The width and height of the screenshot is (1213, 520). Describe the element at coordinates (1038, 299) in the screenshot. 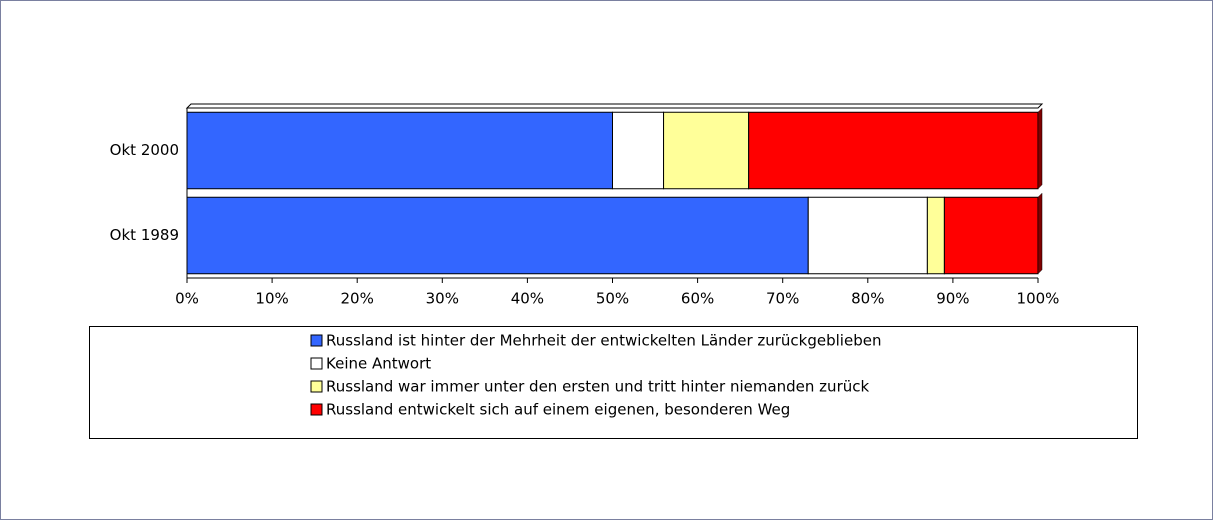

I see `x-tick-label: 100%` at that location.